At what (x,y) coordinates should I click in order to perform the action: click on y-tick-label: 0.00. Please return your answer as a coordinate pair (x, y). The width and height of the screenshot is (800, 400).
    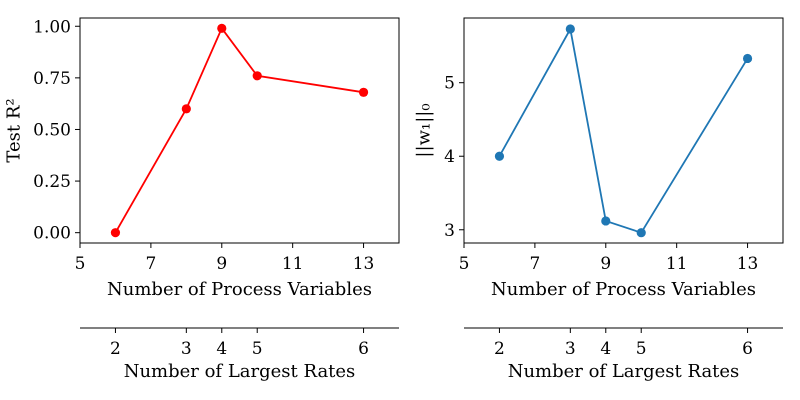
    Looking at the image, I should click on (52, 234).